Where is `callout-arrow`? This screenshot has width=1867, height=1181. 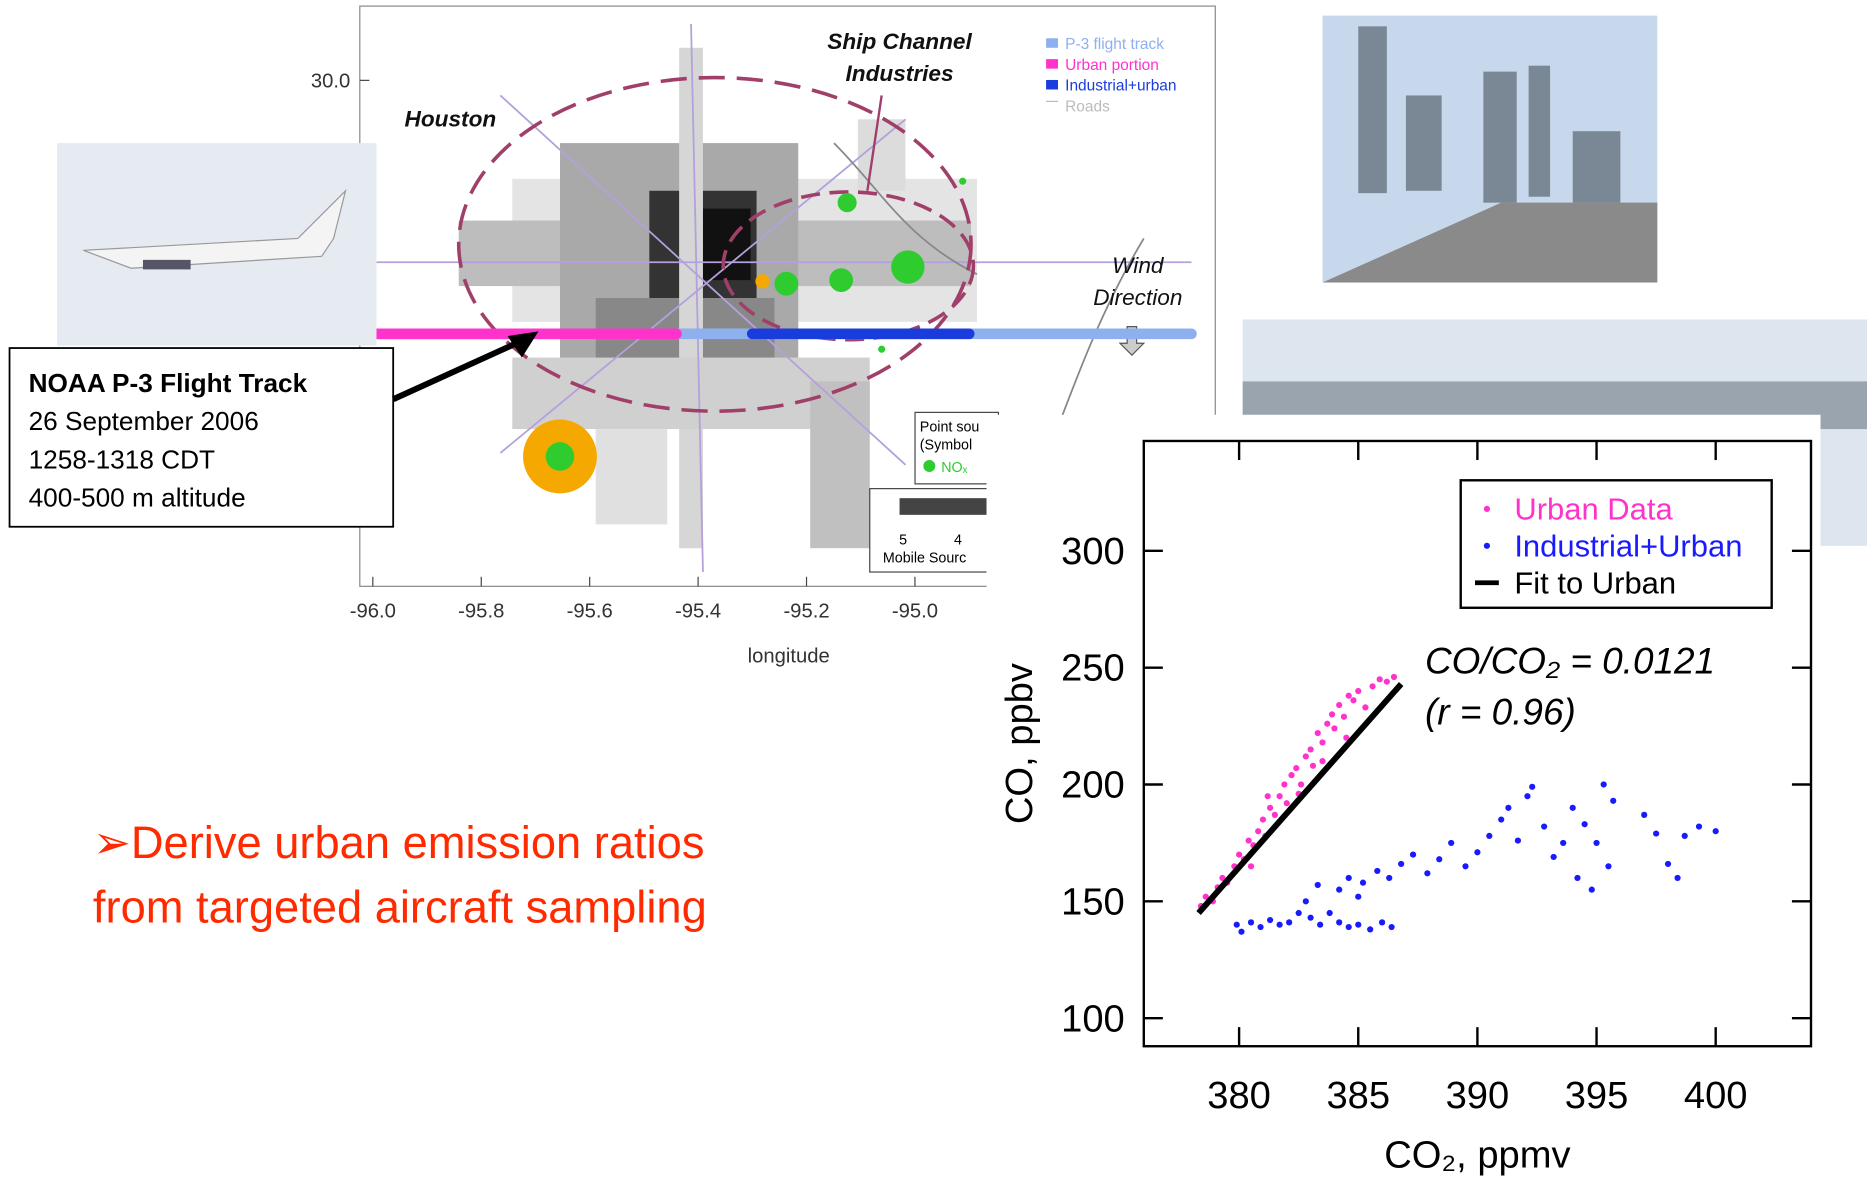 callout-arrow is located at coordinates (458, 369).